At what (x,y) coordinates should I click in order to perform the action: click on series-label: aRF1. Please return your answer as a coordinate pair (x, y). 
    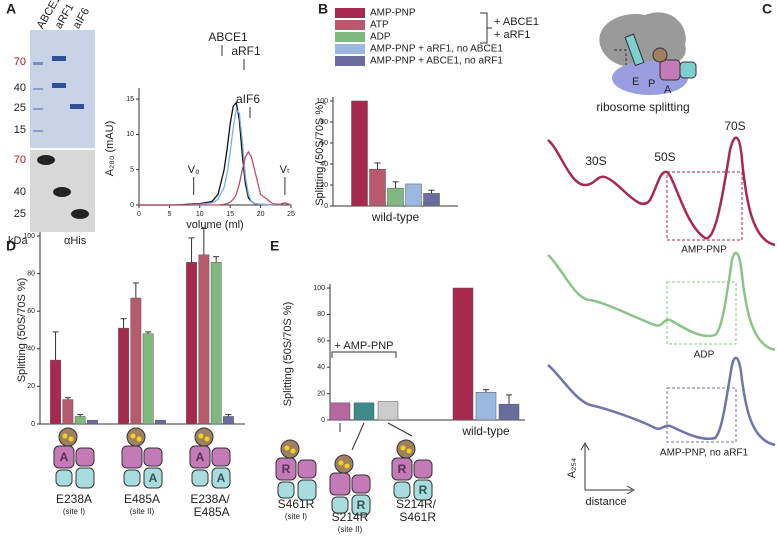
    Looking at the image, I should click on (246, 51).